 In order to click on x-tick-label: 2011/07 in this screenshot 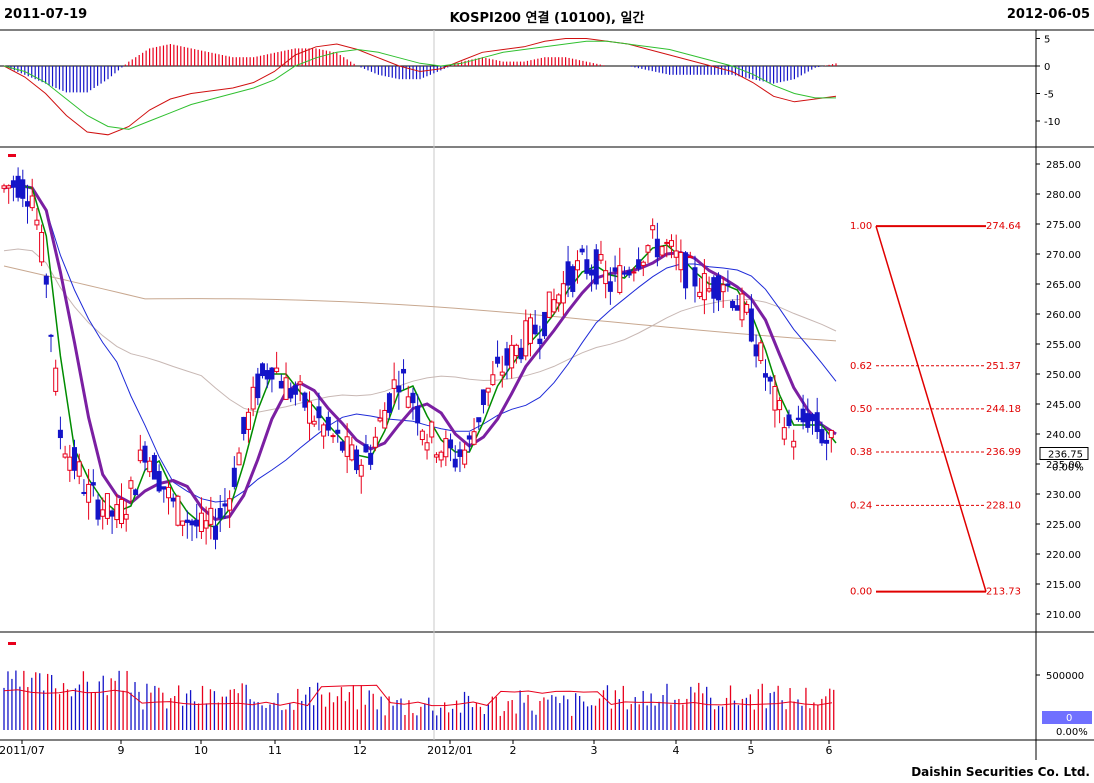, I will do `click(22, 750)`.